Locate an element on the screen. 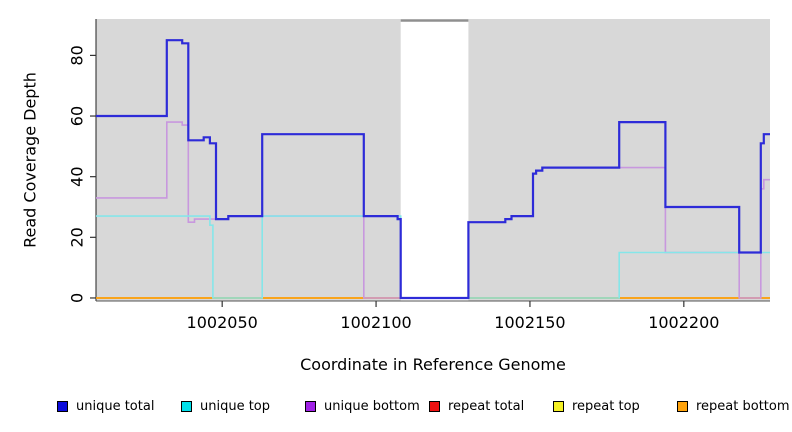 The height and width of the screenshot is (432, 792). legend-label: repeat total is located at coordinates (486, 406).